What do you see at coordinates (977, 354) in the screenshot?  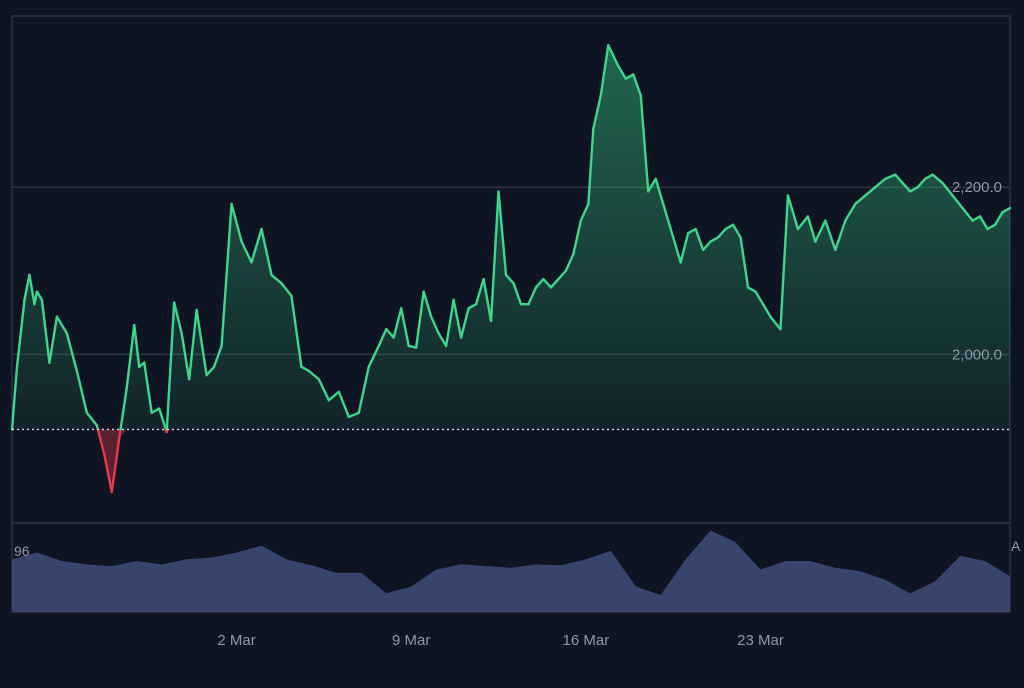 I see `y-tick-label: 2,000.0` at bounding box center [977, 354].